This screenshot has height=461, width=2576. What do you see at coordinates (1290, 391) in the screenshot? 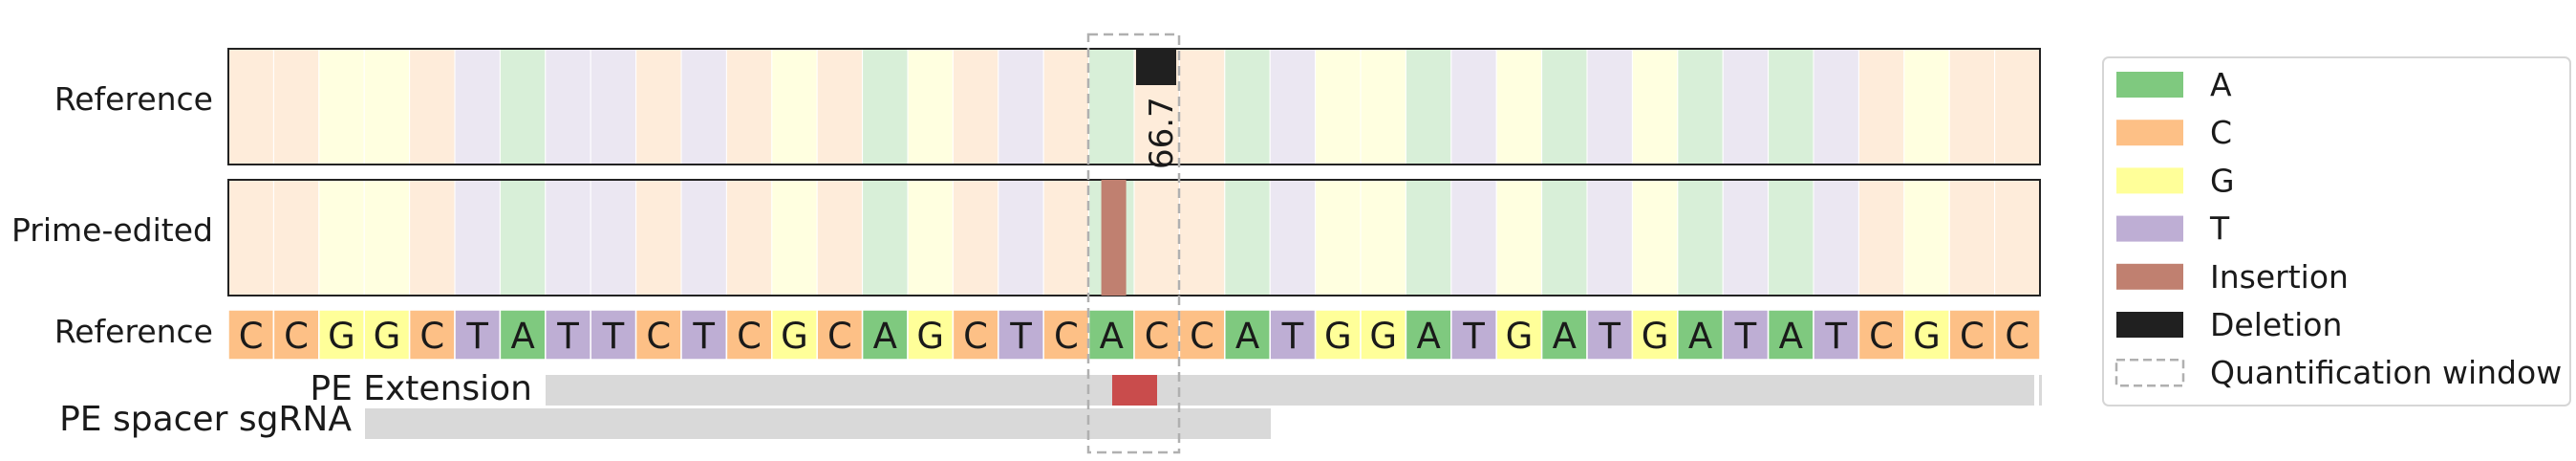
I see `pe-extension-bar` at bounding box center [1290, 391].